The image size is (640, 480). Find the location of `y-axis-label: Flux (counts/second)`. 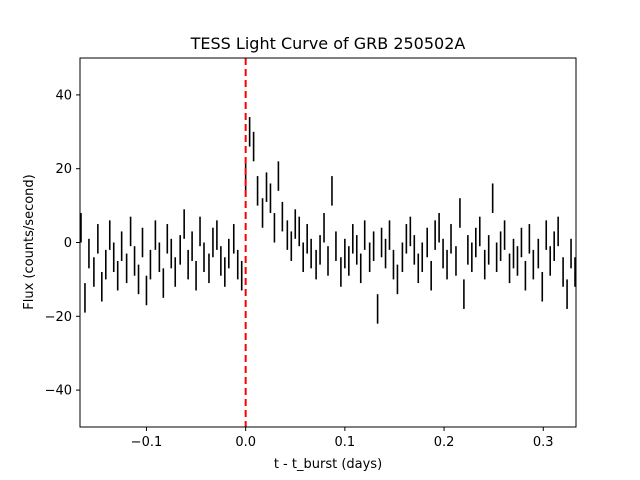

y-axis-label: Flux (counts/second) is located at coordinates (29, 242).